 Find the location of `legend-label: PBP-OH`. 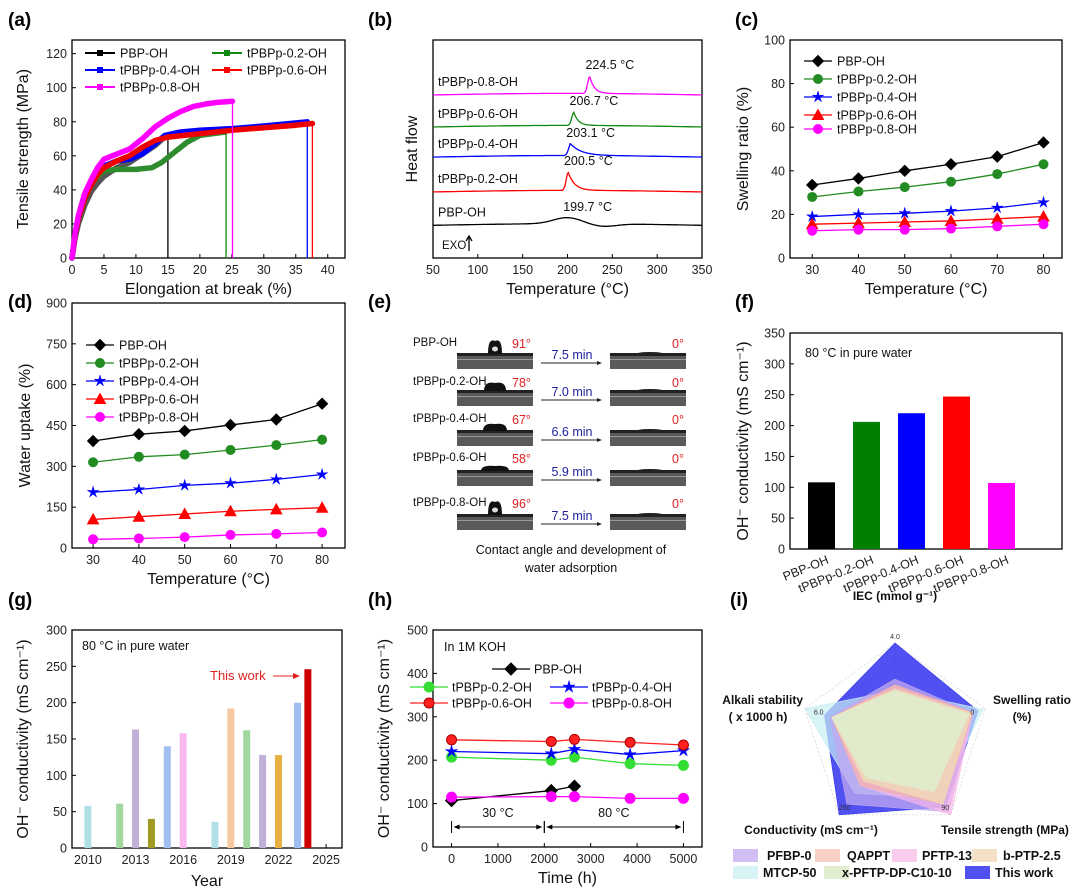

legend-label: PBP-OH is located at coordinates (558, 670).